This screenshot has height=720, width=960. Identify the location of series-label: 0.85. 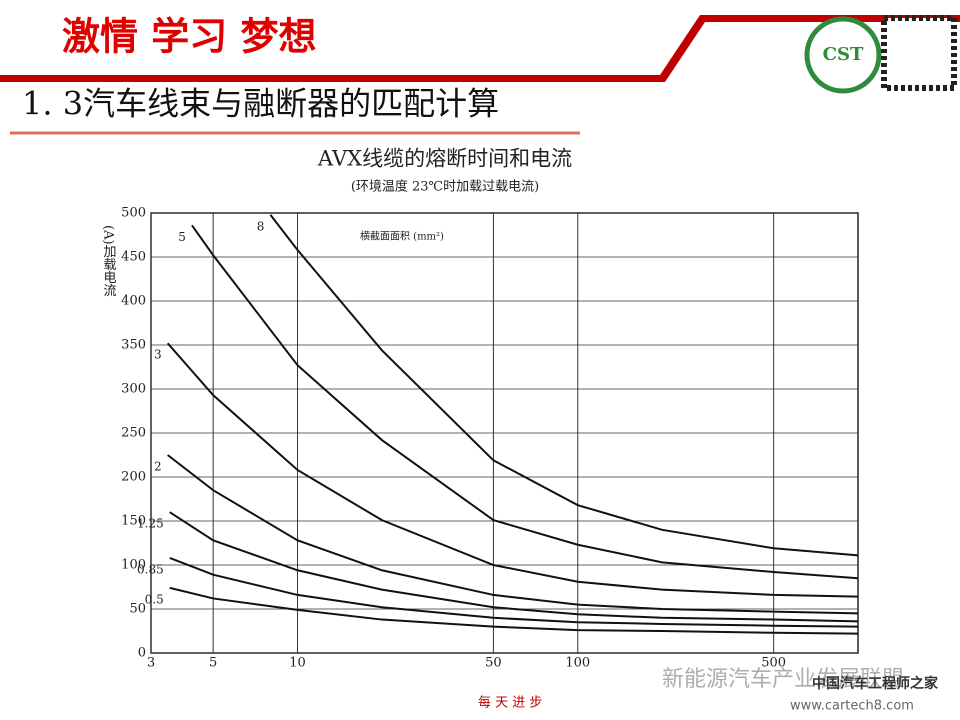
(150, 569).